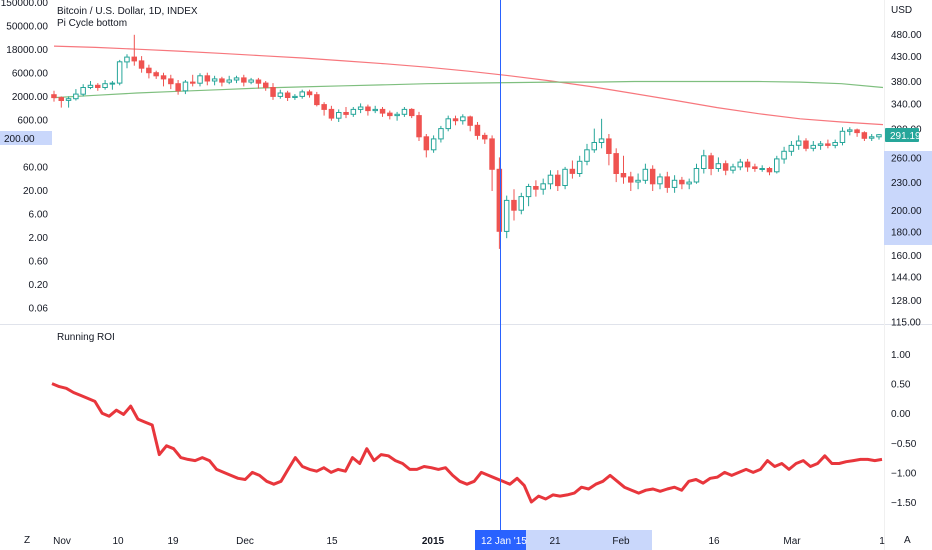 The image size is (932, 550). I want to click on left-axis-tick-label: 20.00, so click(35, 191).